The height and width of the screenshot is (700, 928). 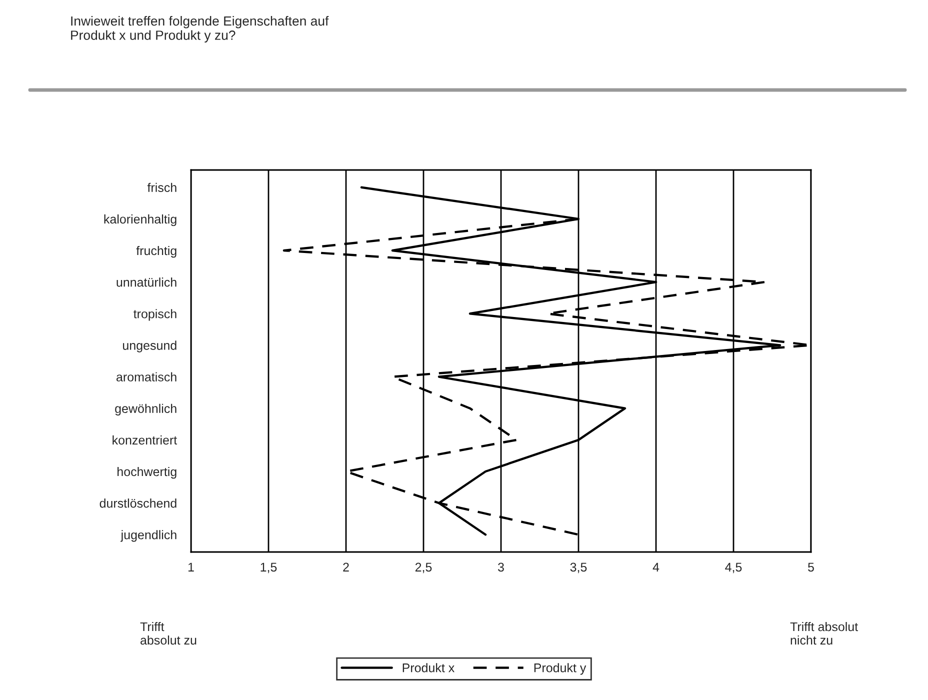 What do you see at coordinates (346, 567) in the screenshot?
I see `x-tick-label: 2` at bounding box center [346, 567].